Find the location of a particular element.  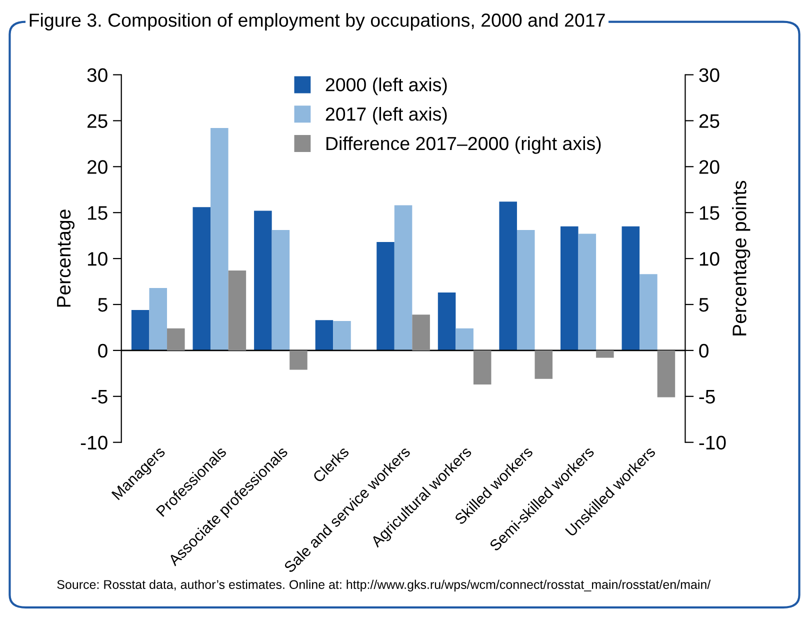

y-tick-label: 30 is located at coordinates (97, 75).